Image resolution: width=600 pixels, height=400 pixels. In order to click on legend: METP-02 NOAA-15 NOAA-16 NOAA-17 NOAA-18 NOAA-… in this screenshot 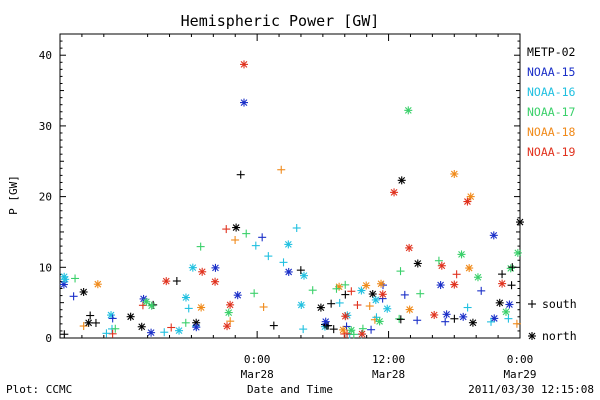, I will do `click(551, 102)`.